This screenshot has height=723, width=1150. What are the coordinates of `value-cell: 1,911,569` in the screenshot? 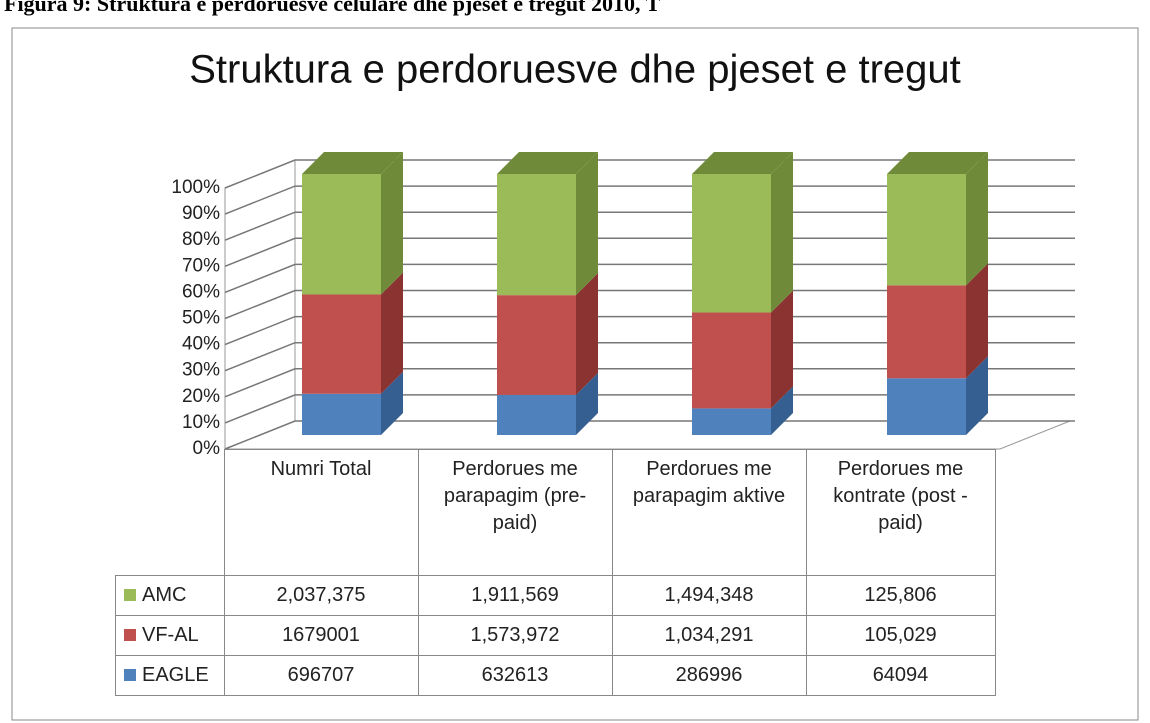 It's located at (515, 595).